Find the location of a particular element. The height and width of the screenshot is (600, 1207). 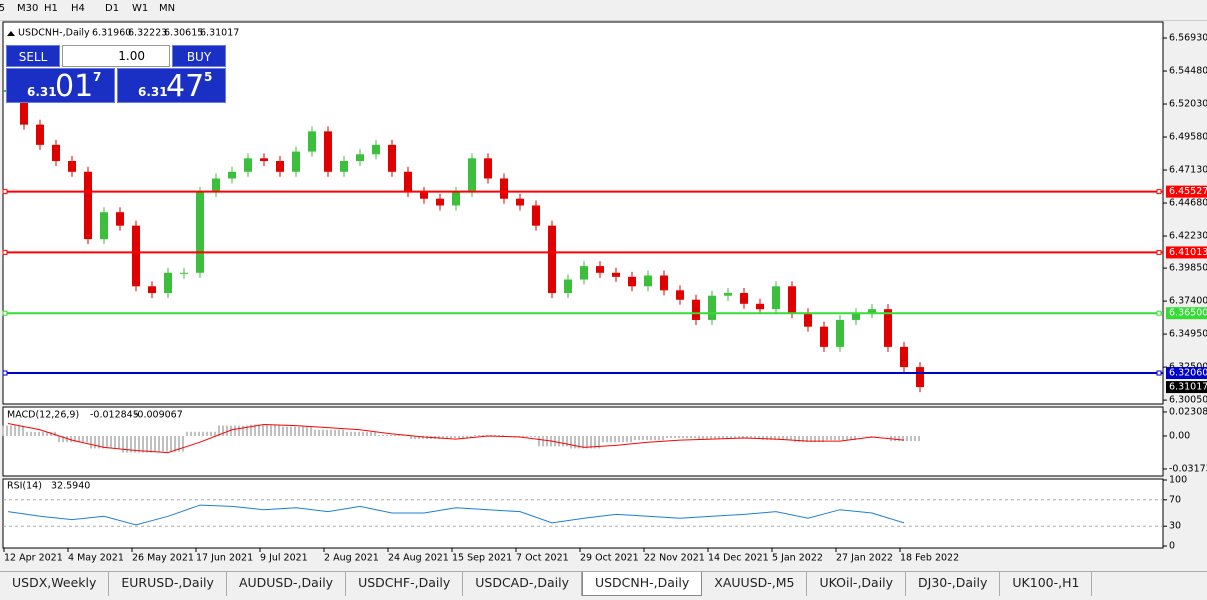

chart-tab: USDCHF-,Daily is located at coordinates (405, 584).